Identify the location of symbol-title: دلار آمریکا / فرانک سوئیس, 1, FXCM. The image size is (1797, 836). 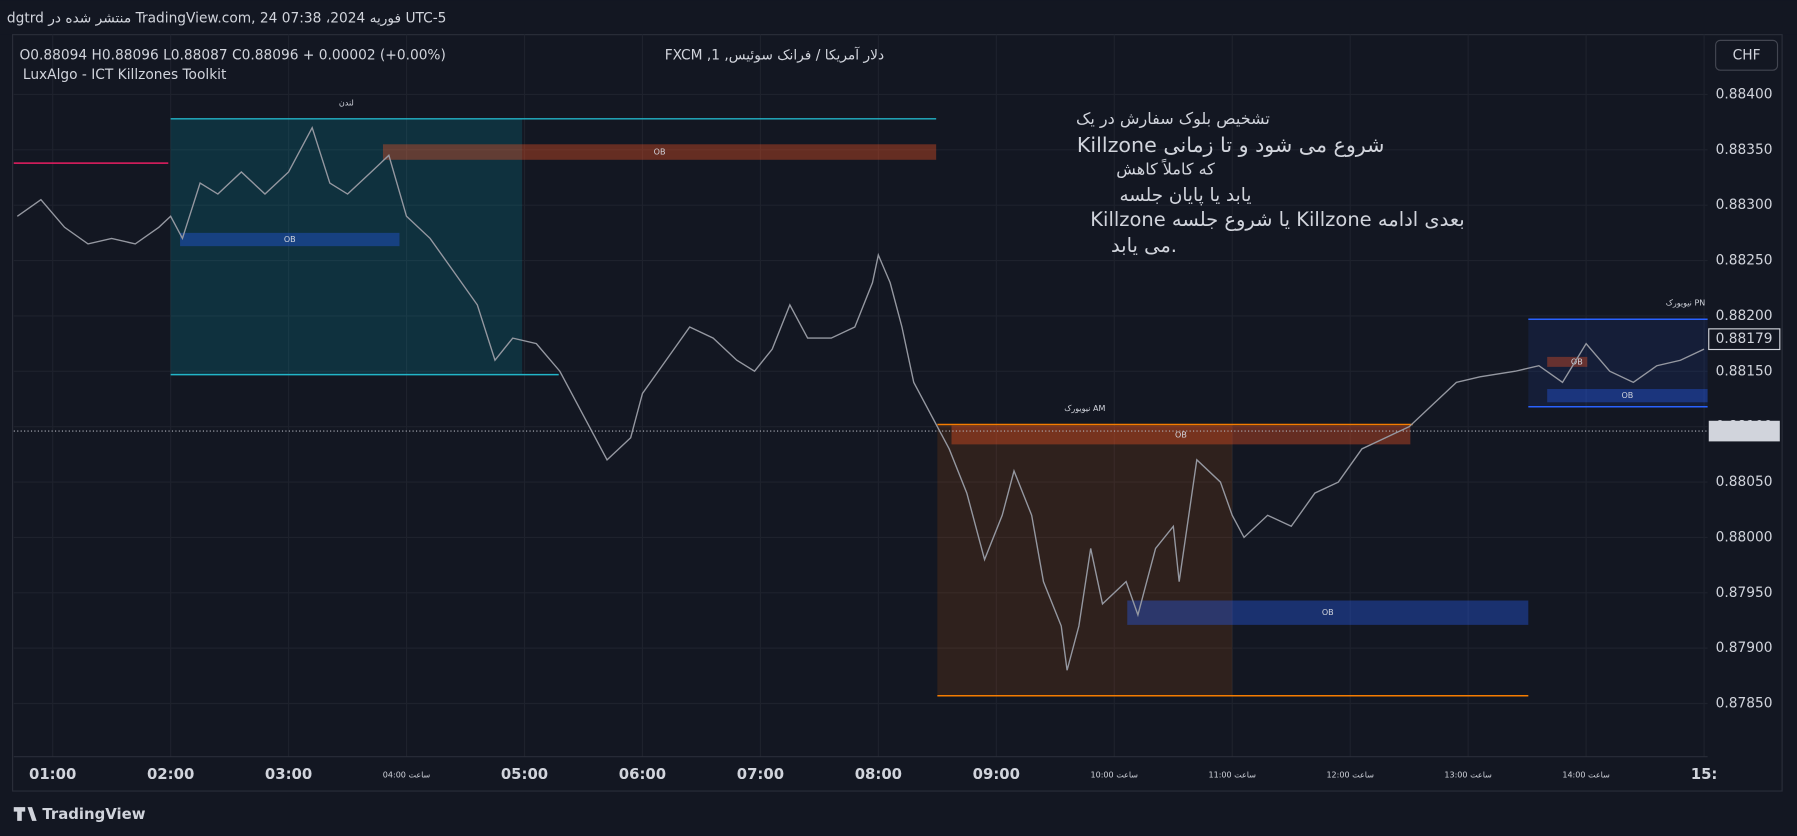
(774, 54).